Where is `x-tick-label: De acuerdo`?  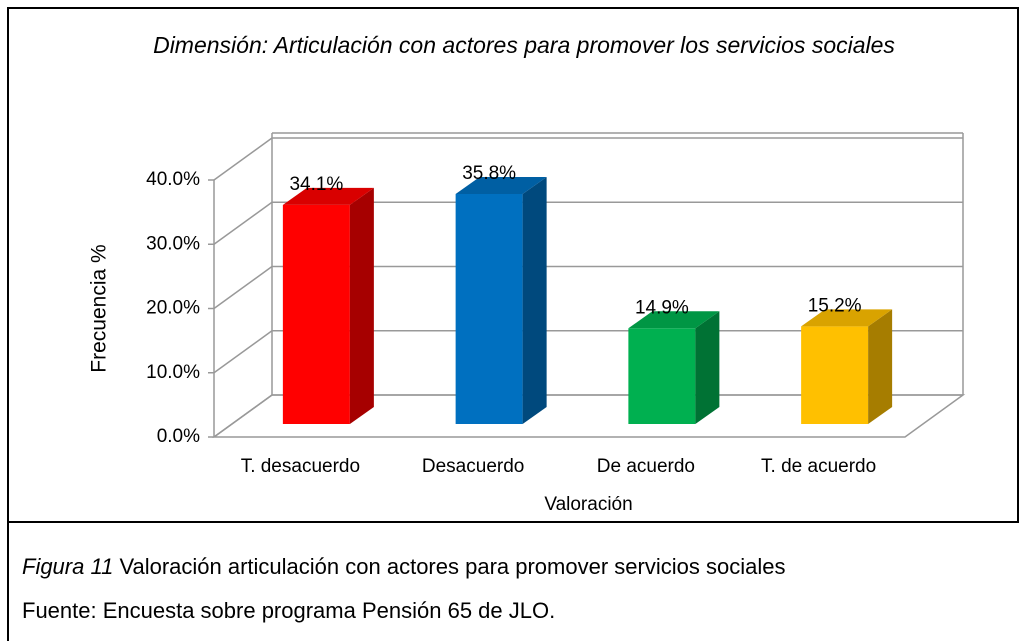
x-tick-label: De acuerdo is located at coordinates (646, 466).